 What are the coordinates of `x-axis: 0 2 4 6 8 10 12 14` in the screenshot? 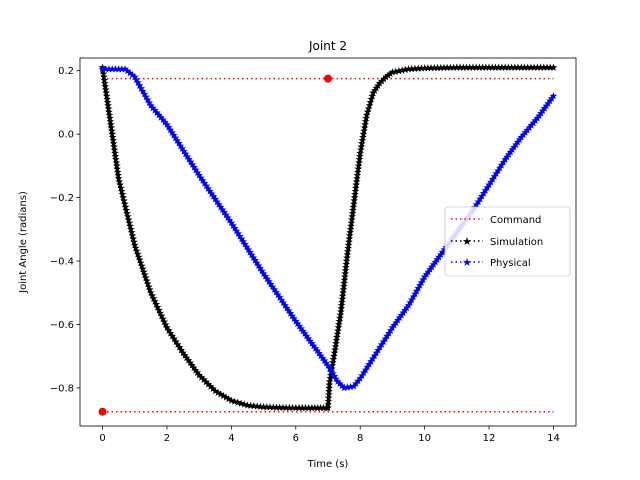 It's located at (329, 435).